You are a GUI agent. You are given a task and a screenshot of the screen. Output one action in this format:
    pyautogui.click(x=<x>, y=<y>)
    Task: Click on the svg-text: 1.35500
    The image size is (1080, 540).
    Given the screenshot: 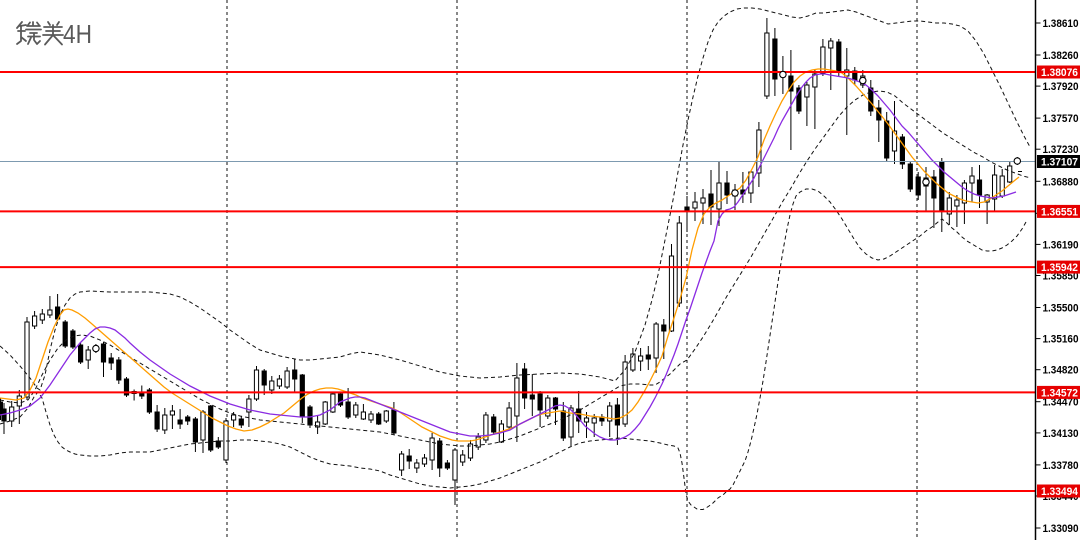 What is the action you would take?
    pyautogui.click(x=1061, y=309)
    